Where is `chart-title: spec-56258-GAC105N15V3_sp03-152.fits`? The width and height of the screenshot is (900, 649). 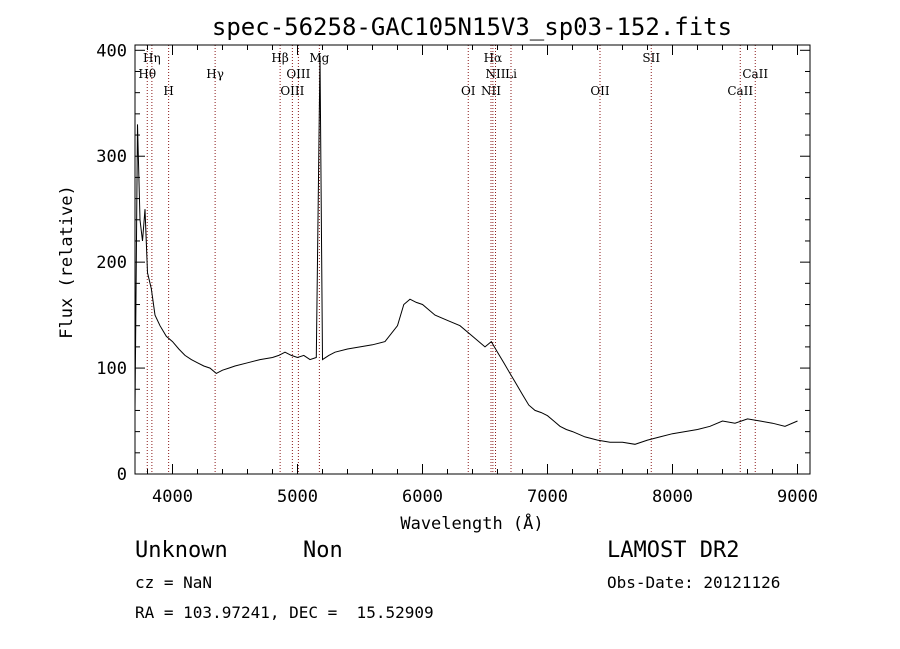
chart-title: spec-56258-GAC105N15V3_sp03-152.fits is located at coordinates (472, 27).